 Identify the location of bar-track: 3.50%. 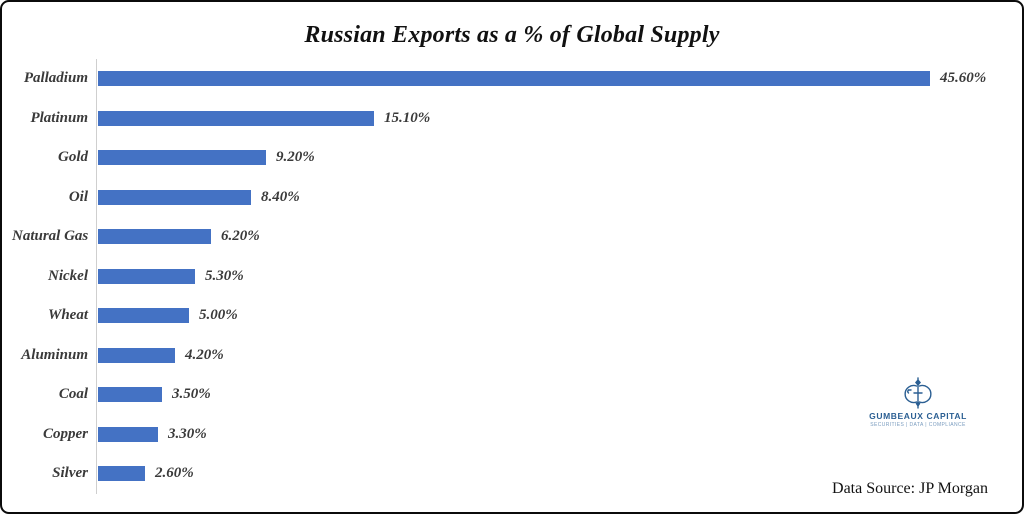
(552, 395).